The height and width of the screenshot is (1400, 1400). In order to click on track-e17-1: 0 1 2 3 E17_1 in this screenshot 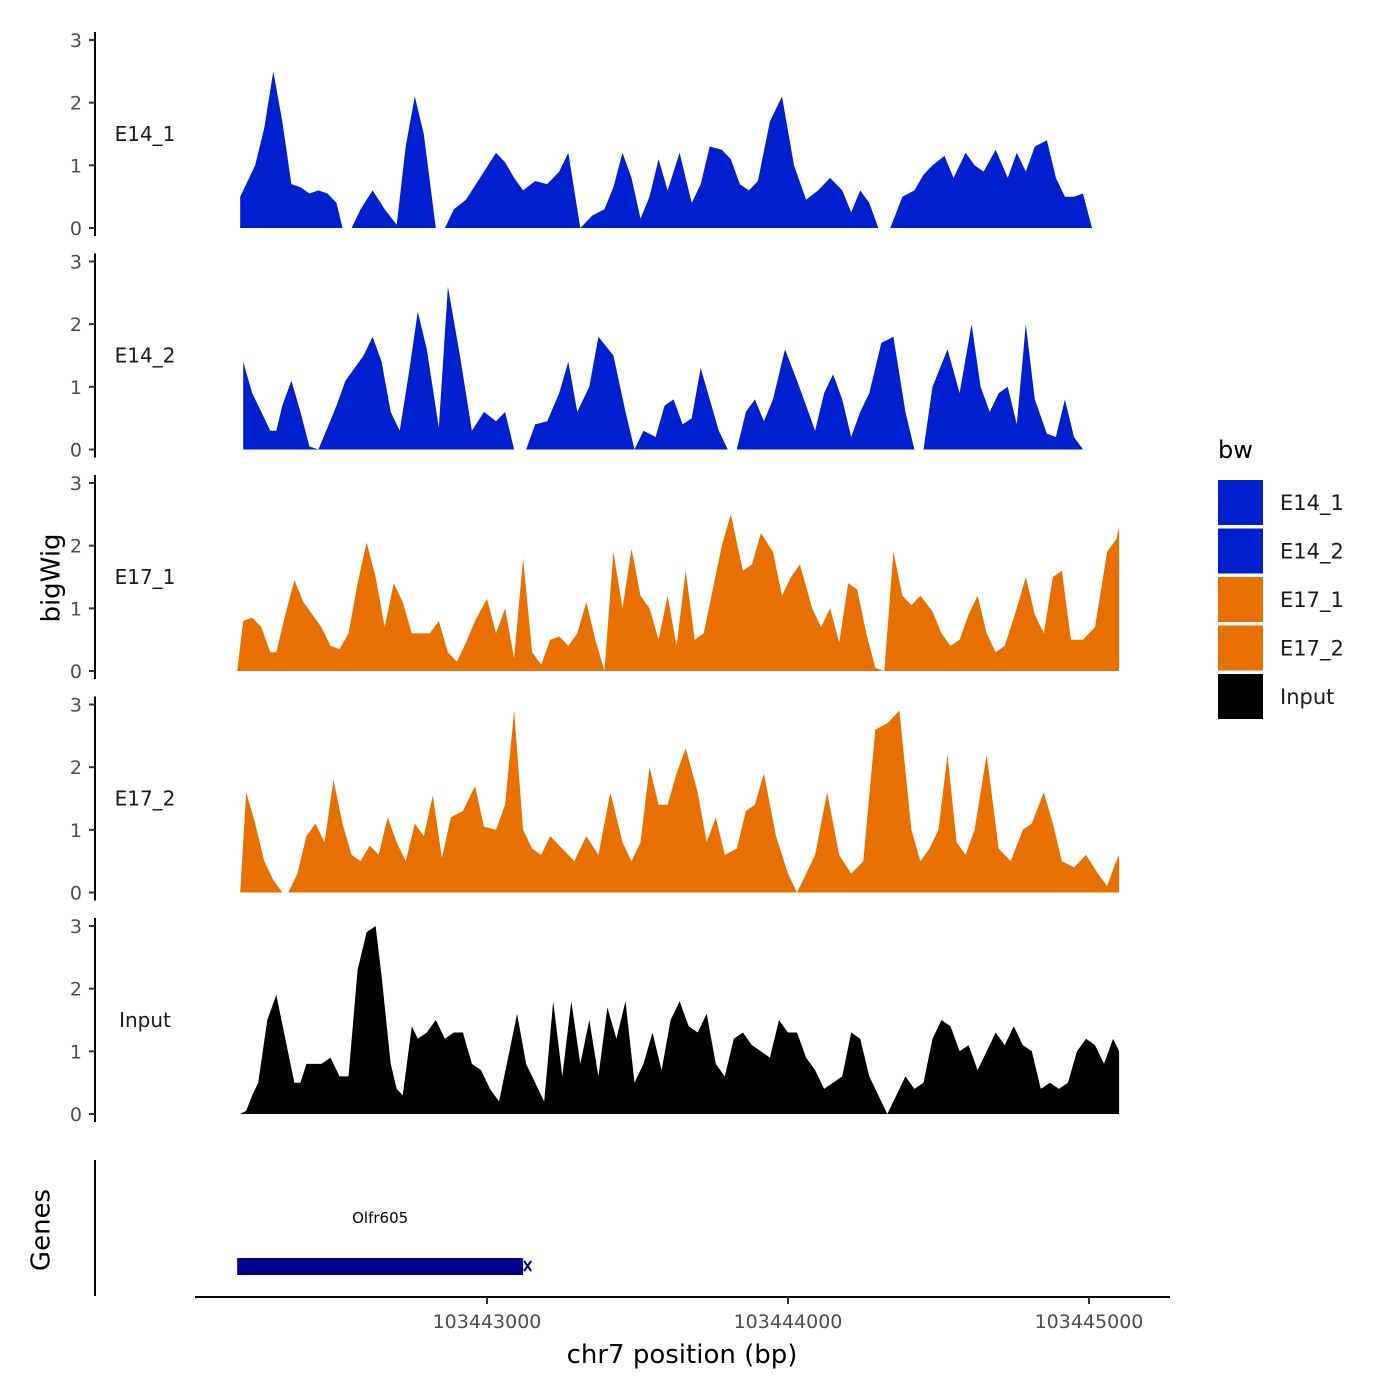, I will do `click(595, 578)`.